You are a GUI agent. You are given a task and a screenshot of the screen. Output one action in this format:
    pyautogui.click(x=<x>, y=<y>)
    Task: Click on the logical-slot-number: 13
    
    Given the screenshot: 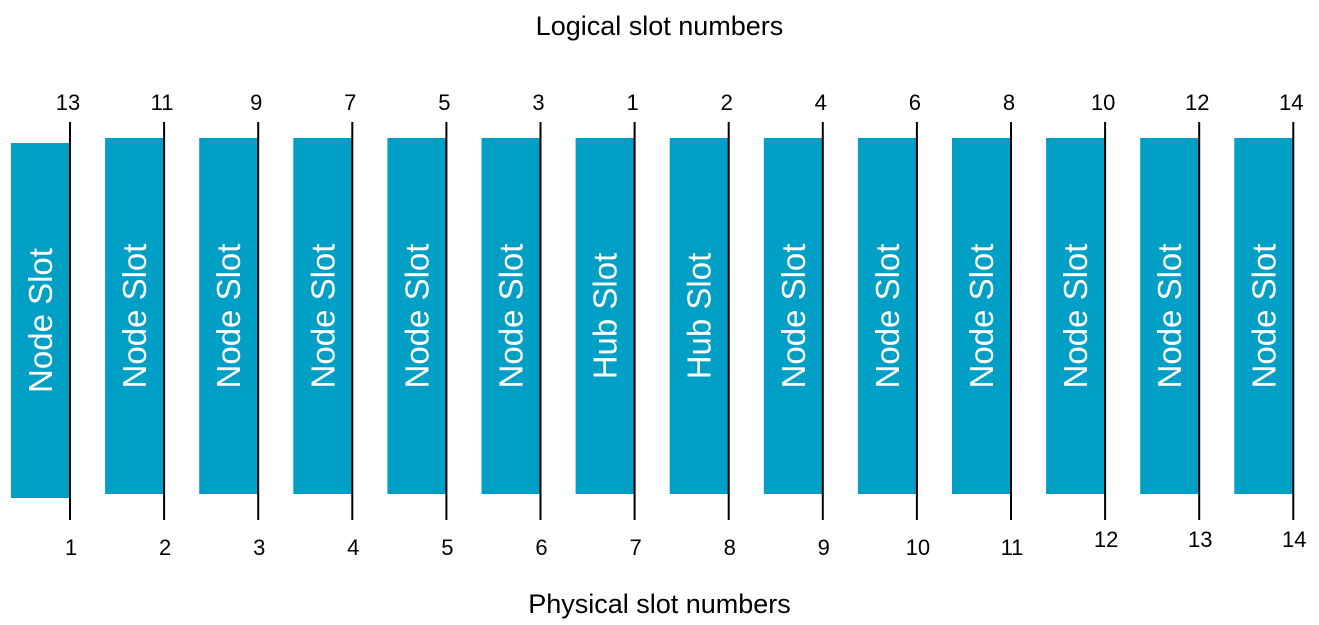 What is the action you would take?
    pyautogui.click(x=68, y=102)
    